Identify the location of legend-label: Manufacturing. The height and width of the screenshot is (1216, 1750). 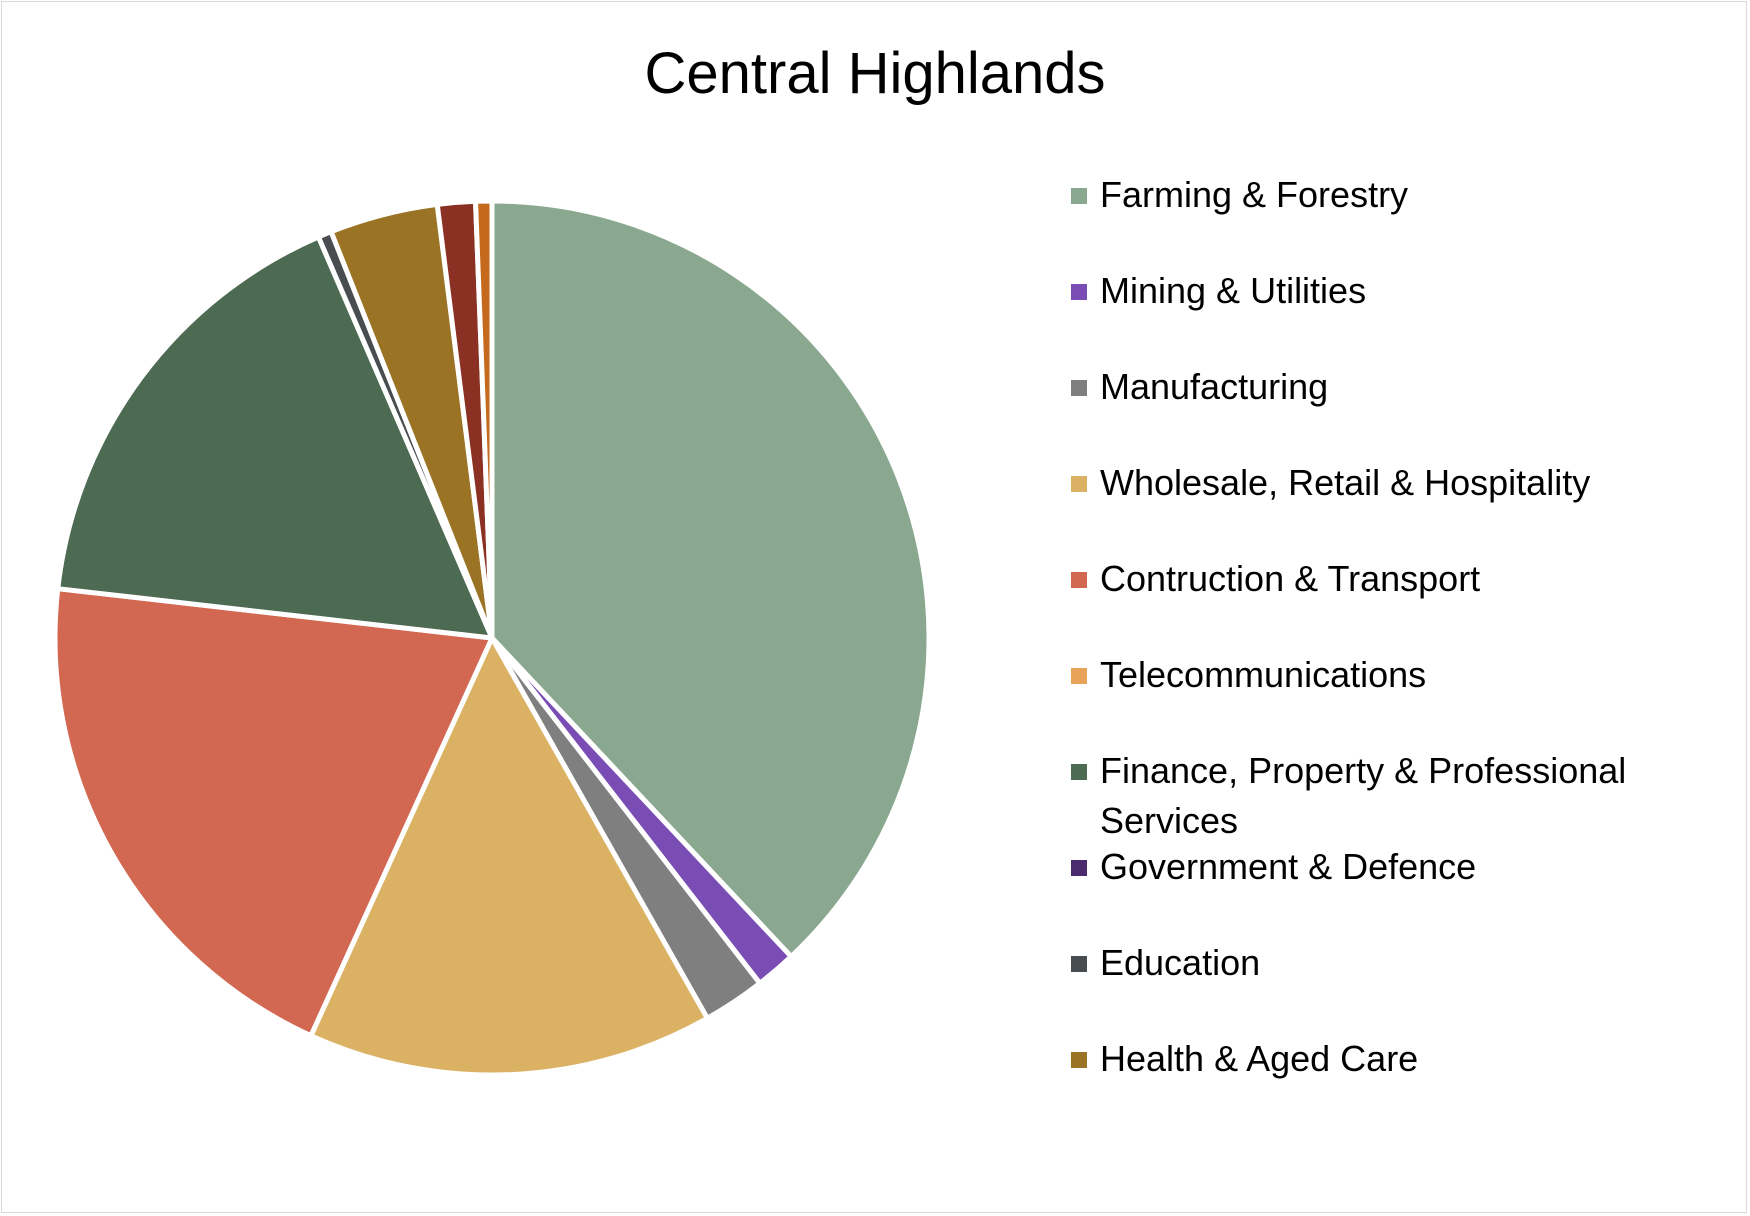
(1214, 386).